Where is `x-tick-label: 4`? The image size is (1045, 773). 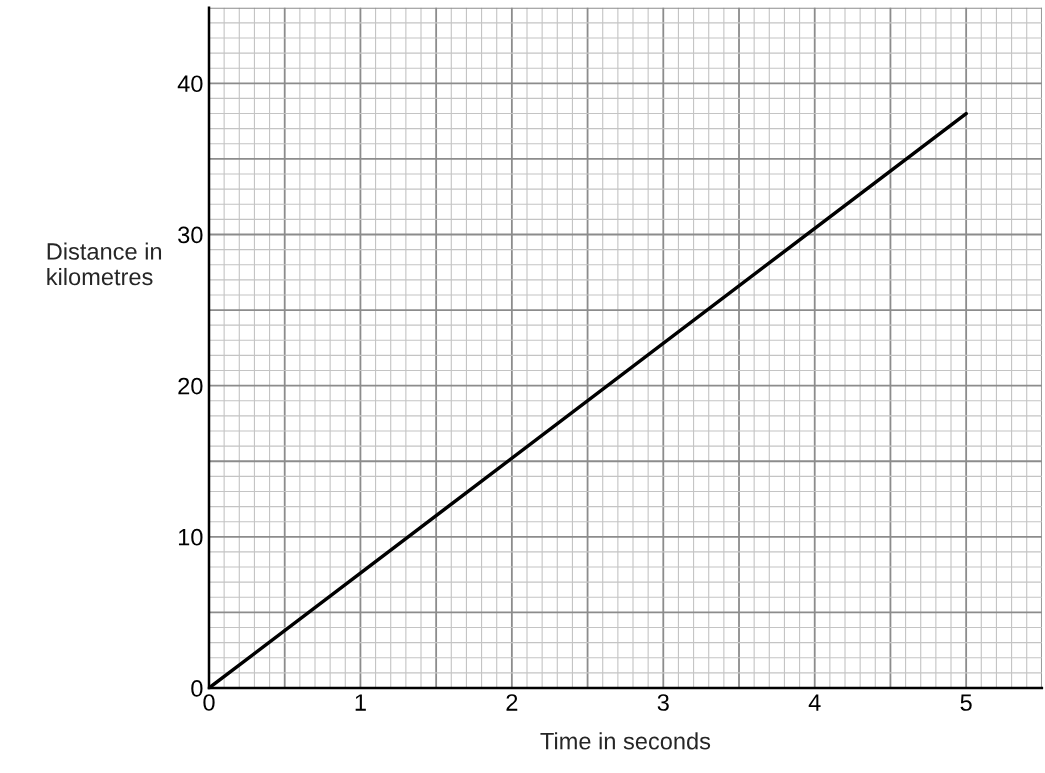
x-tick-label: 4 is located at coordinates (814, 702).